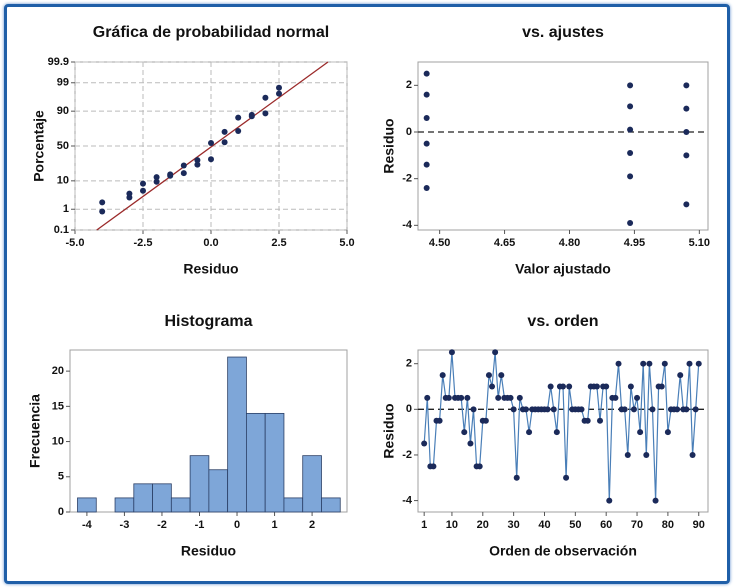  I want to click on x-tick-label: 90, so click(699, 525).